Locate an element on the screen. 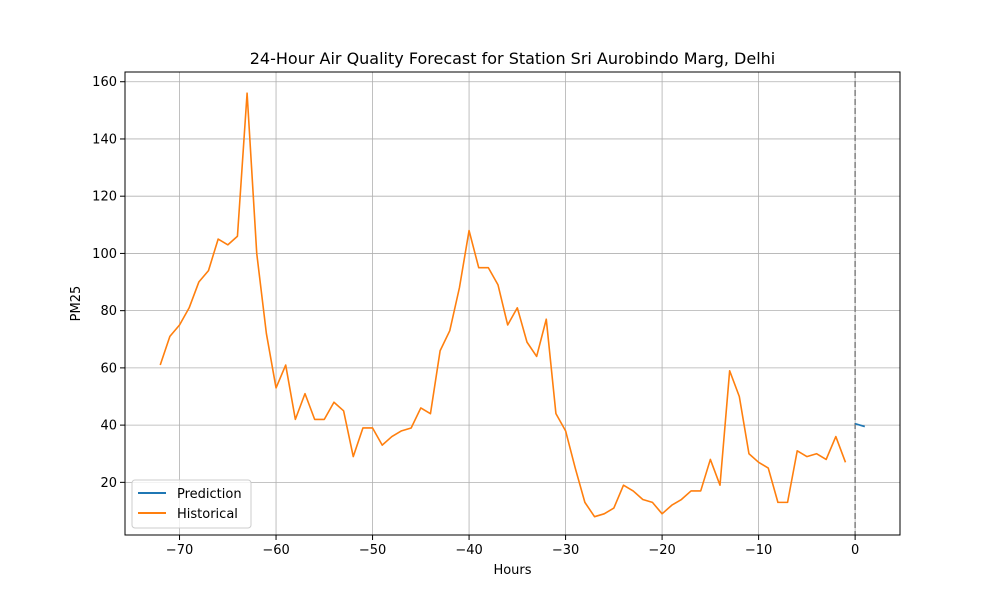  series-line-prediction is located at coordinates (859, 425).